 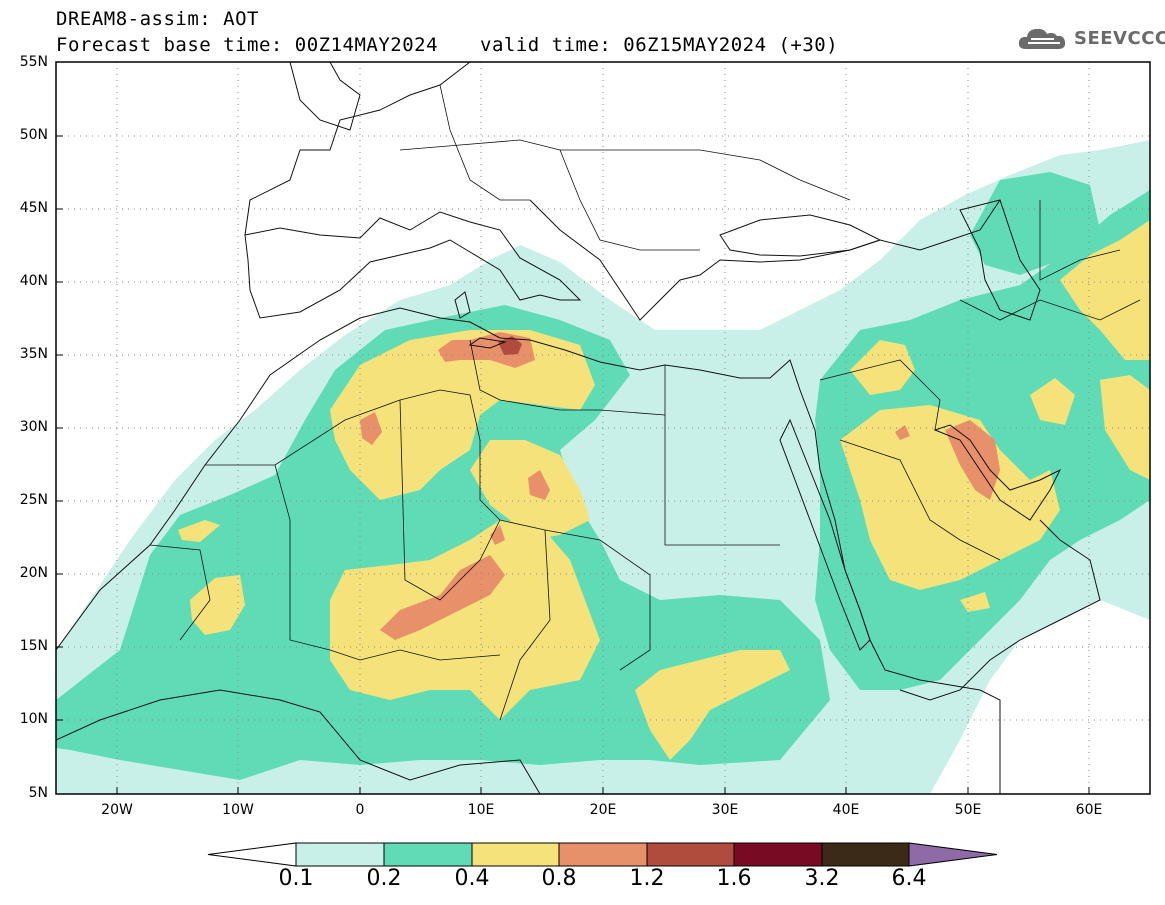 What do you see at coordinates (296, 878) in the screenshot?
I see `colorbar-label: 0.1` at bounding box center [296, 878].